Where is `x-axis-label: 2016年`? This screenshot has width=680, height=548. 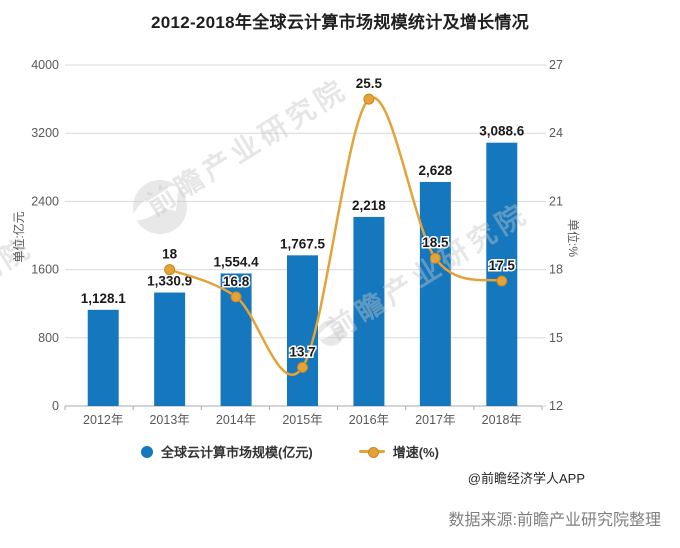
x-axis-label: 2016年 is located at coordinates (369, 420).